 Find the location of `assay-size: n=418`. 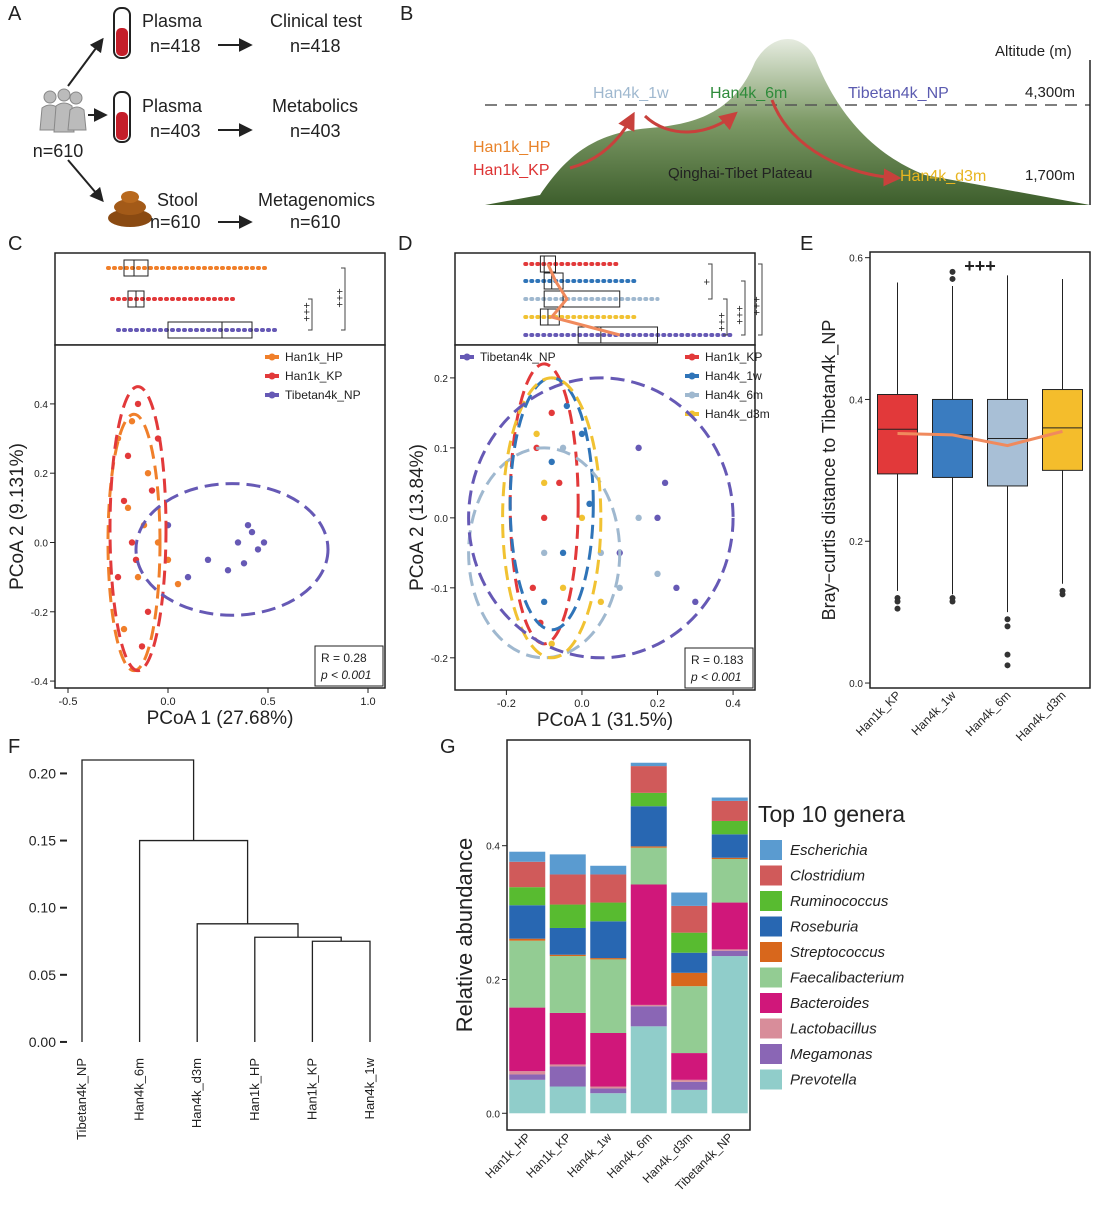

assay-size: n=418 is located at coordinates (315, 46).